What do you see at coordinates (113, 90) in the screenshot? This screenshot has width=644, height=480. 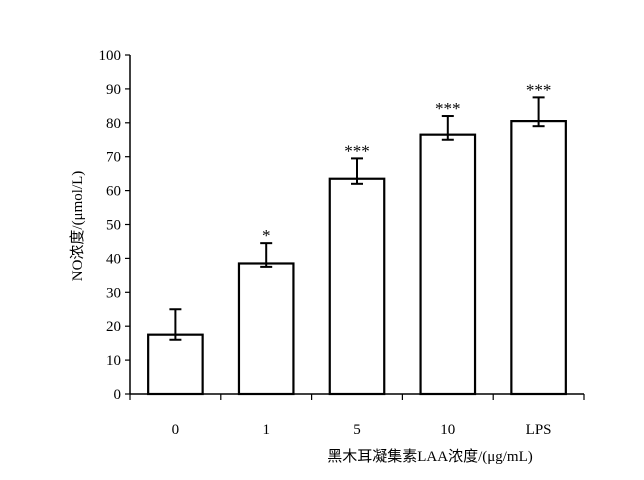 I see `y-tick-label: 90` at bounding box center [113, 90].